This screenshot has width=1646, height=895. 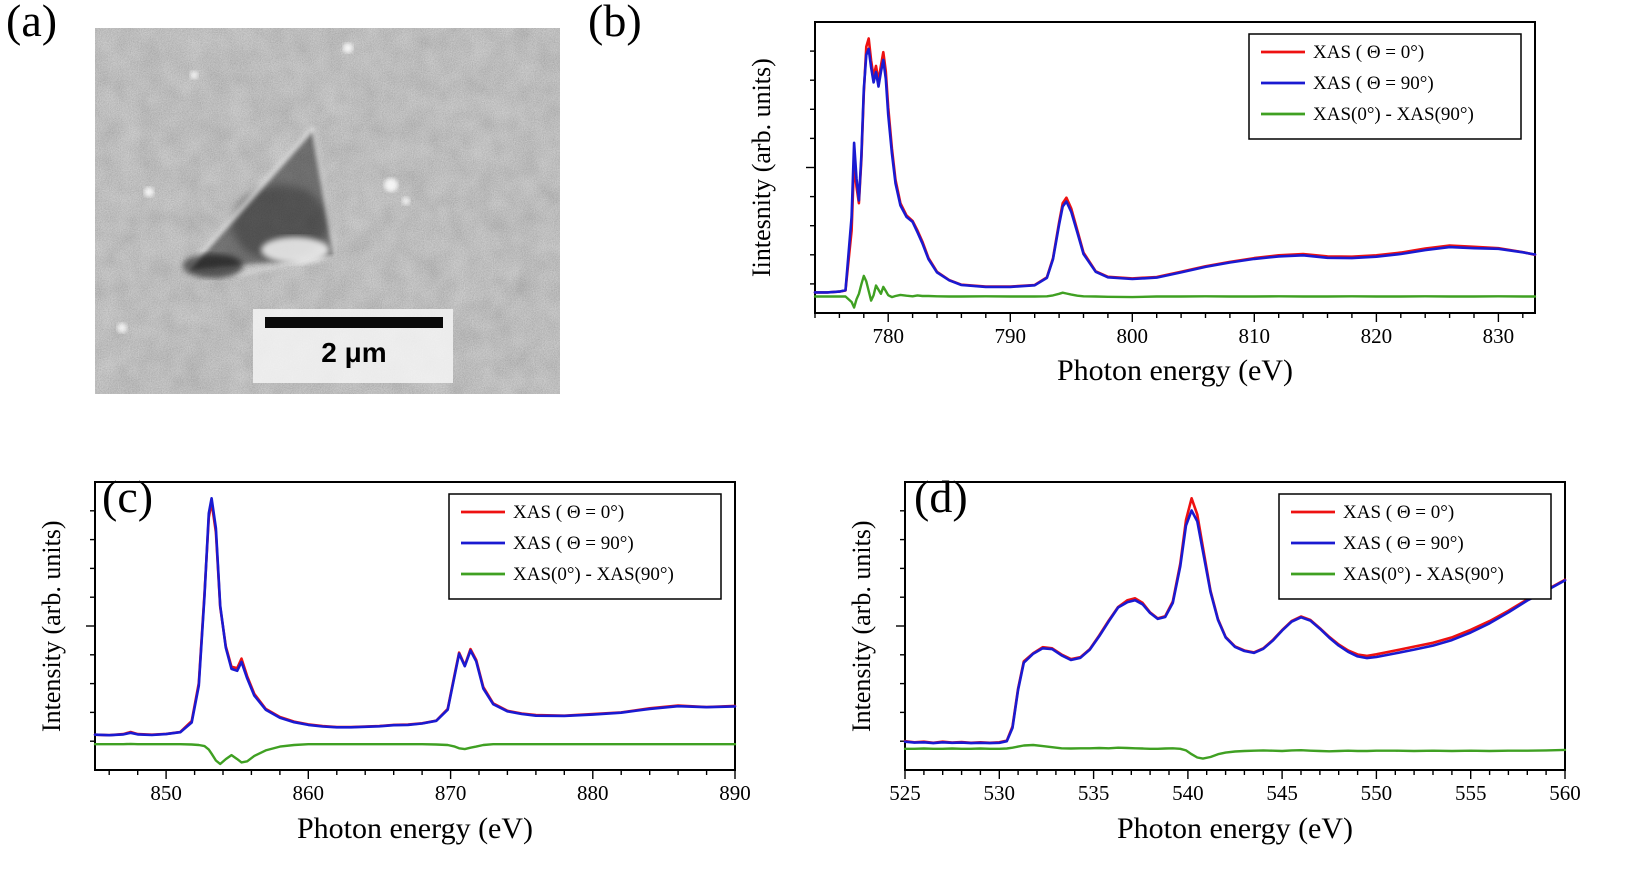 I want to click on triangular-island, so click(x=261, y=199).